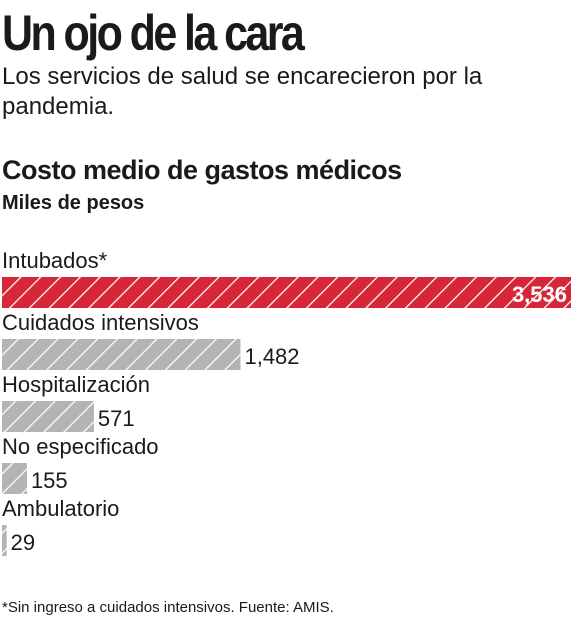 This screenshot has height=620, width=573. What do you see at coordinates (100, 322) in the screenshot?
I see `category-label: Cuidados intensivos` at bounding box center [100, 322].